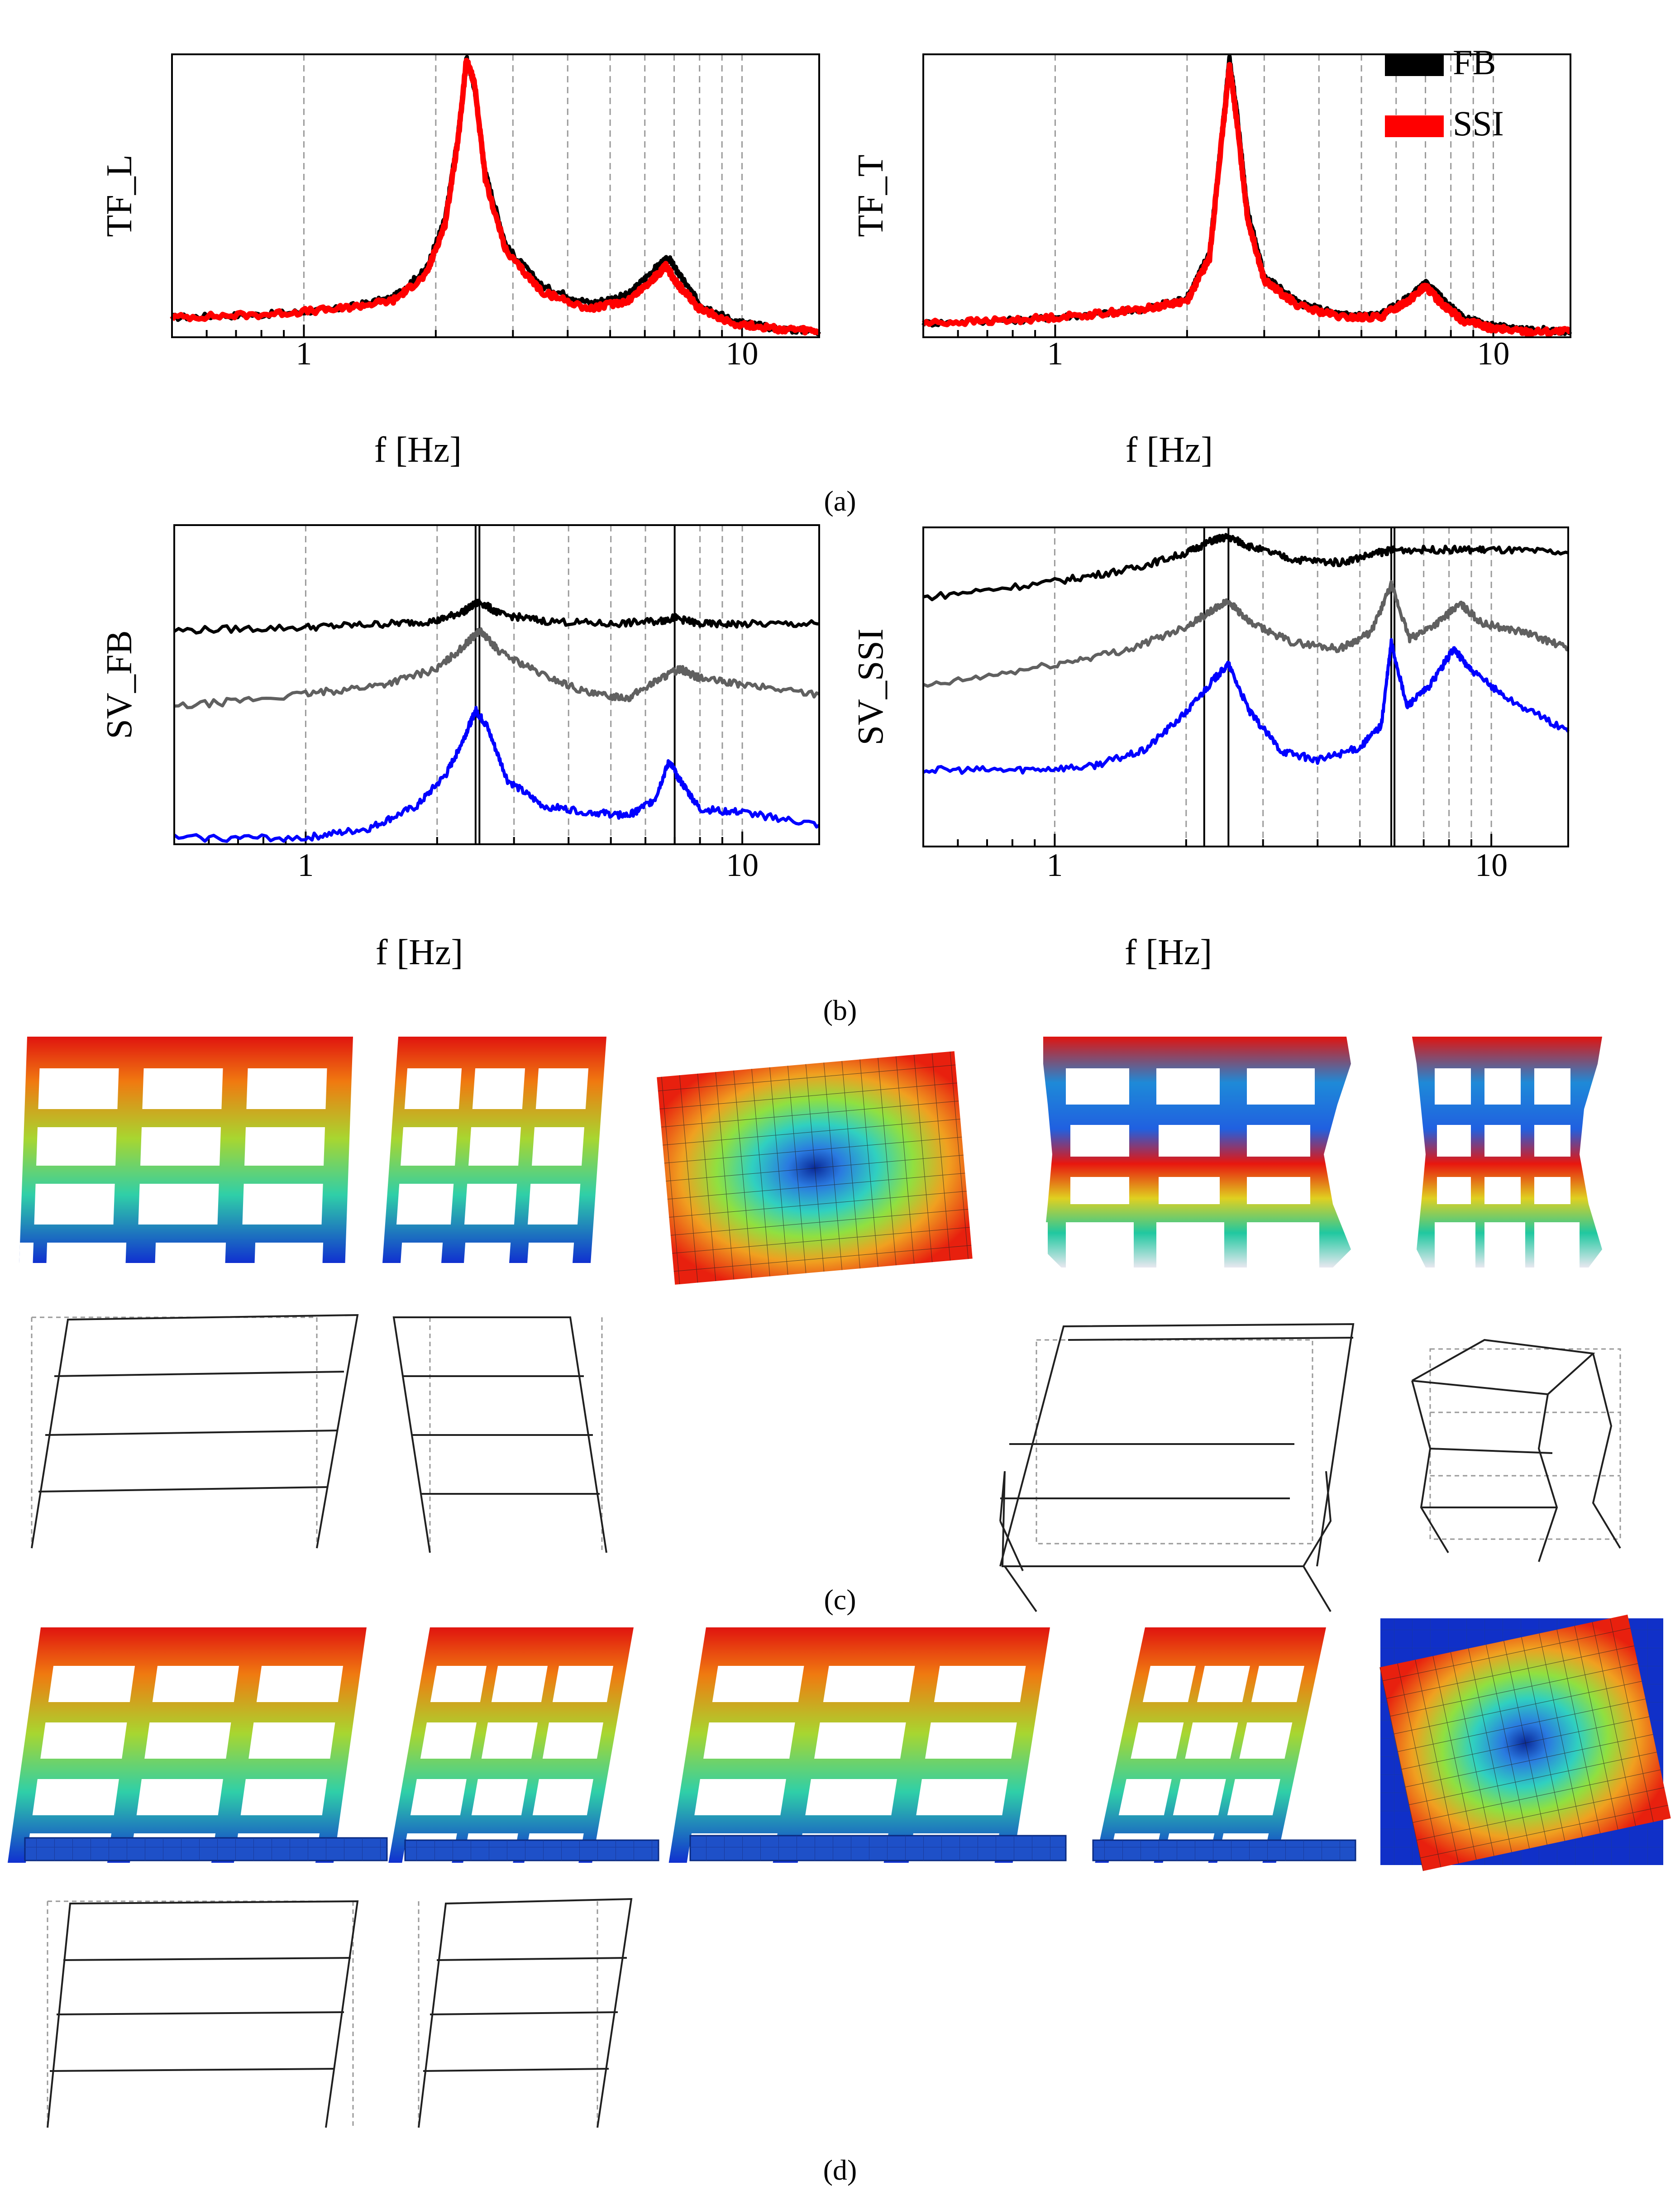  What do you see at coordinates (119, 195) in the screenshot?
I see `y-axis-label: TF_L` at bounding box center [119, 195].